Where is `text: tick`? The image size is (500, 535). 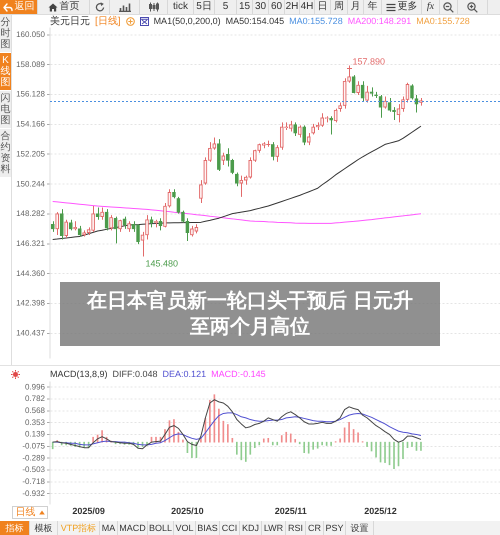
text: tick is located at coordinates (180, 7).